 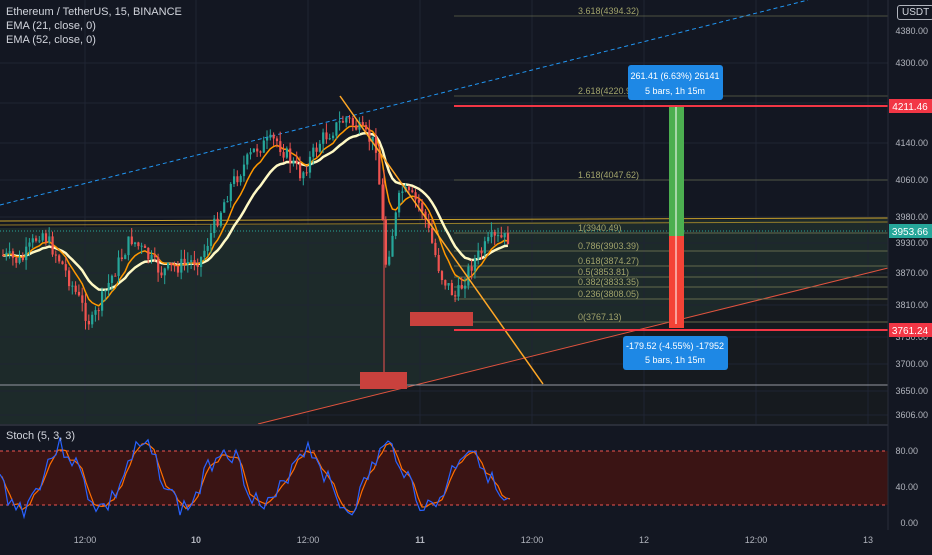 What do you see at coordinates (675, 346) in the screenshot?
I see `loss-info-line1: -179.52 (-4.55%) -17952` at bounding box center [675, 346].